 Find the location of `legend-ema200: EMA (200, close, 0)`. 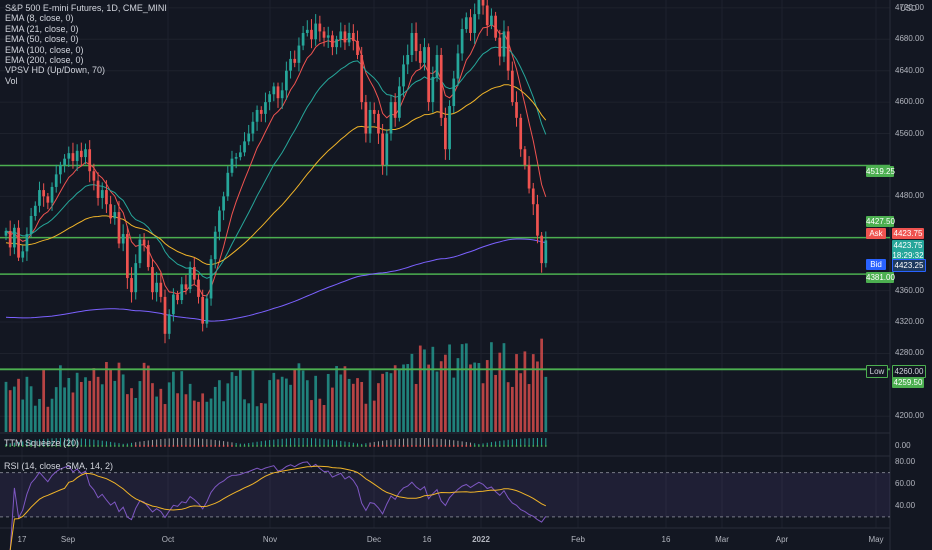

legend-ema200: EMA (200, close, 0) is located at coordinates (44, 60).